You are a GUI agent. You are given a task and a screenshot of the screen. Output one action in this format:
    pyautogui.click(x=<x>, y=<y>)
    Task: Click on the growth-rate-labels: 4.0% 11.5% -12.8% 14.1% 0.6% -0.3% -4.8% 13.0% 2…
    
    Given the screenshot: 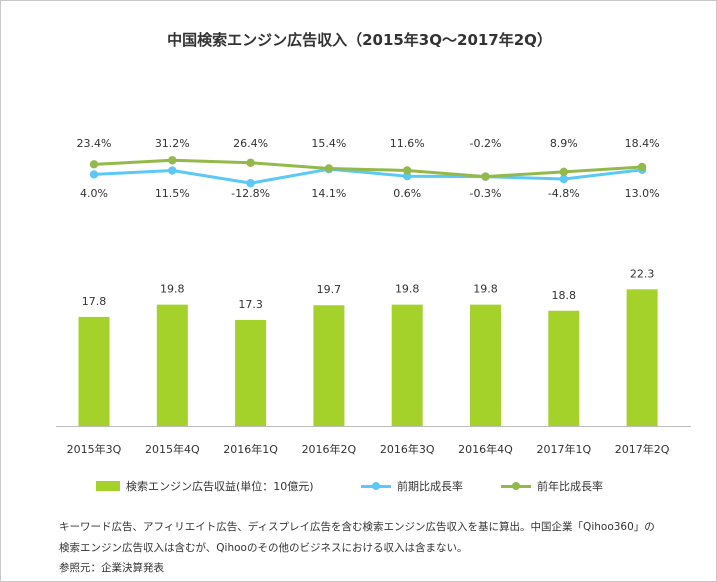 What is the action you would take?
    pyautogui.click(x=368, y=168)
    